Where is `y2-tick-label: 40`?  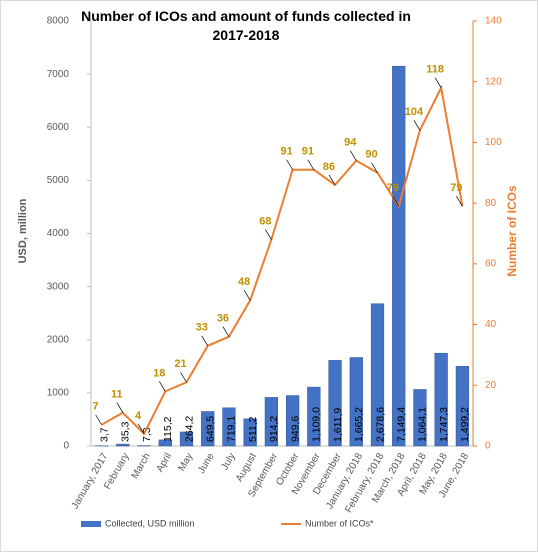
y2-tick-label: 40 is located at coordinates (491, 324).